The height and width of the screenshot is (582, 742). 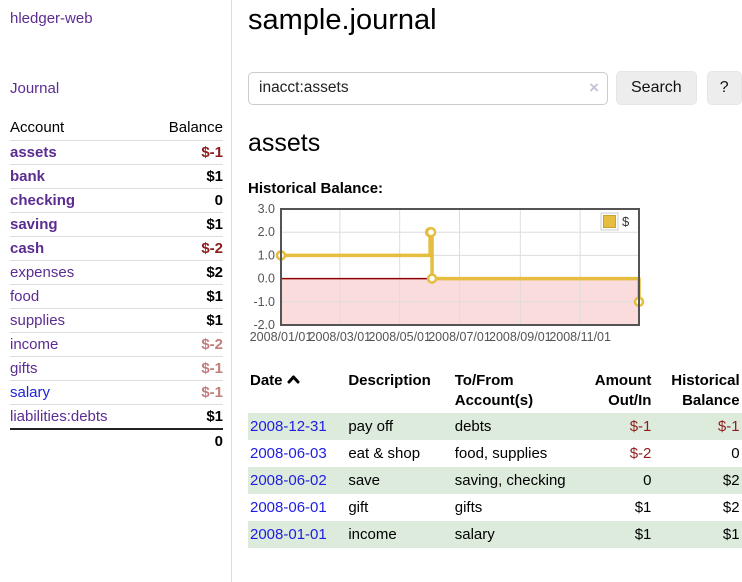 I want to click on transaction-description: income, so click(x=399, y=534).